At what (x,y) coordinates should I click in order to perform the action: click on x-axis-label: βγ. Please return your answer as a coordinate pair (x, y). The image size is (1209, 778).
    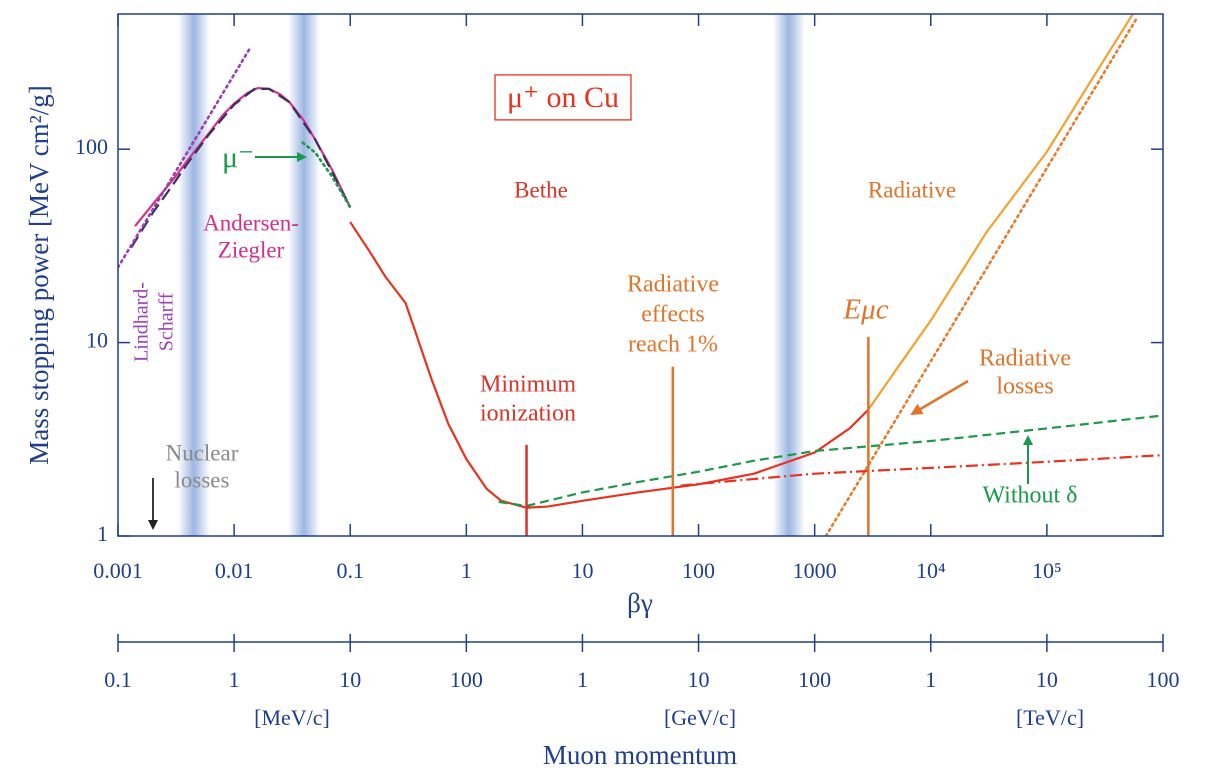
    Looking at the image, I should click on (640, 603).